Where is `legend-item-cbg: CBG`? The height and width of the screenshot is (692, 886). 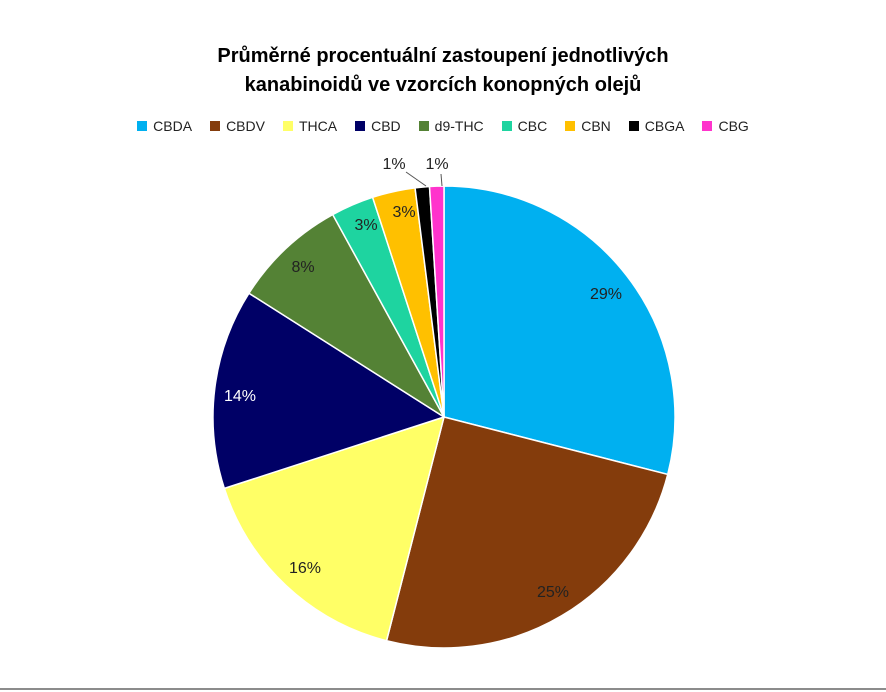 legend-item-cbg: CBG is located at coordinates (725, 126).